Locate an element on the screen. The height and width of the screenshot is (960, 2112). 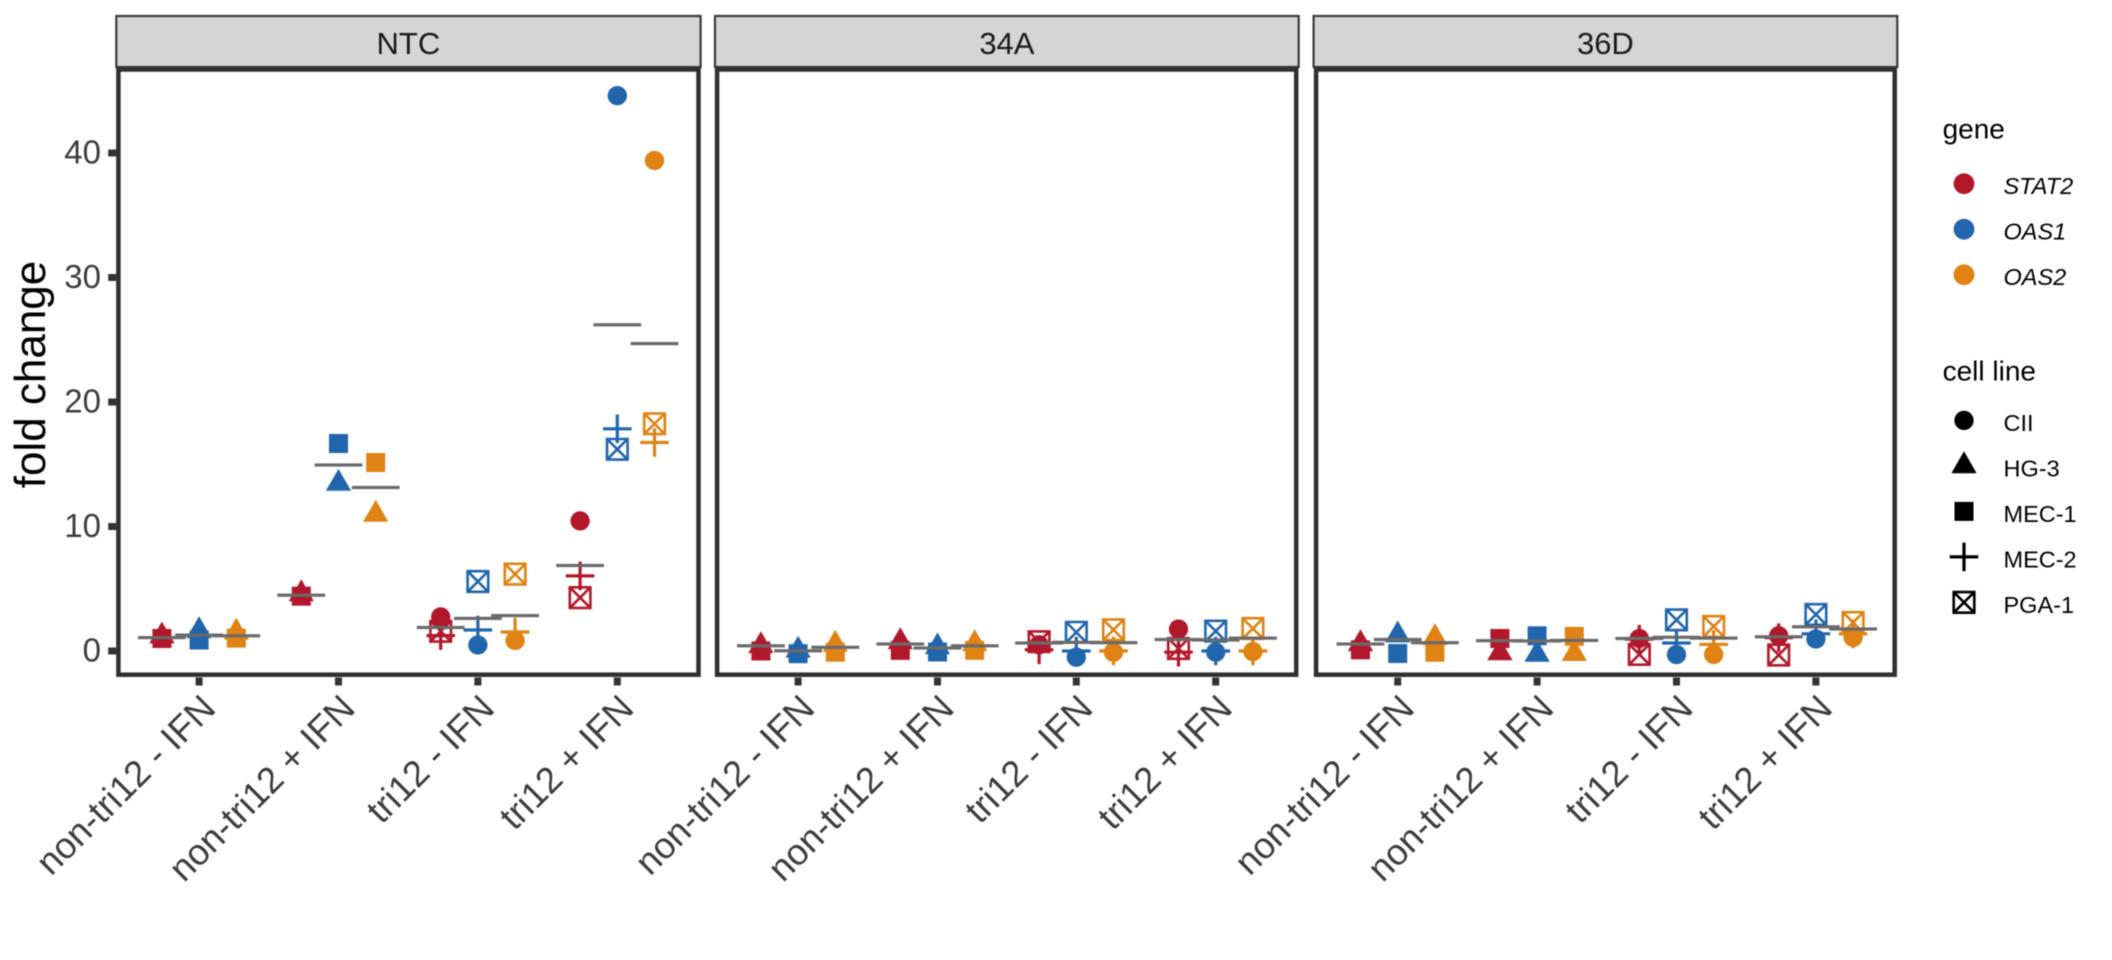
svg-text: HG-3 is located at coordinates (2032, 468).